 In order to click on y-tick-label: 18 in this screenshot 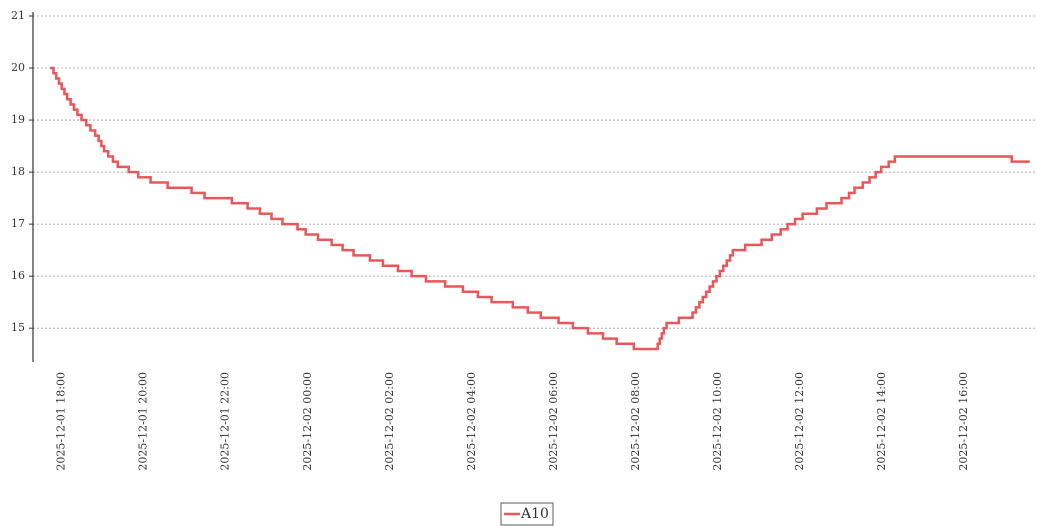, I will do `click(18, 171)`.